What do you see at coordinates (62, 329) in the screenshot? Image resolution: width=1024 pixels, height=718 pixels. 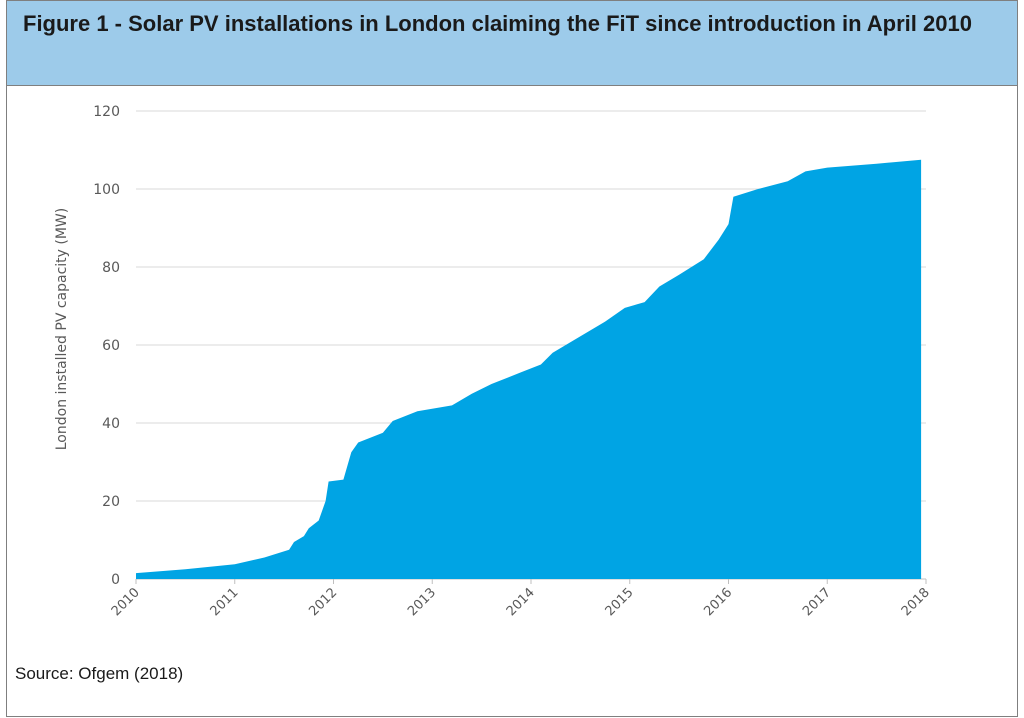 I see `y-axis-label: London installed PV capacity (MW)` at bounding box center [62, 329].